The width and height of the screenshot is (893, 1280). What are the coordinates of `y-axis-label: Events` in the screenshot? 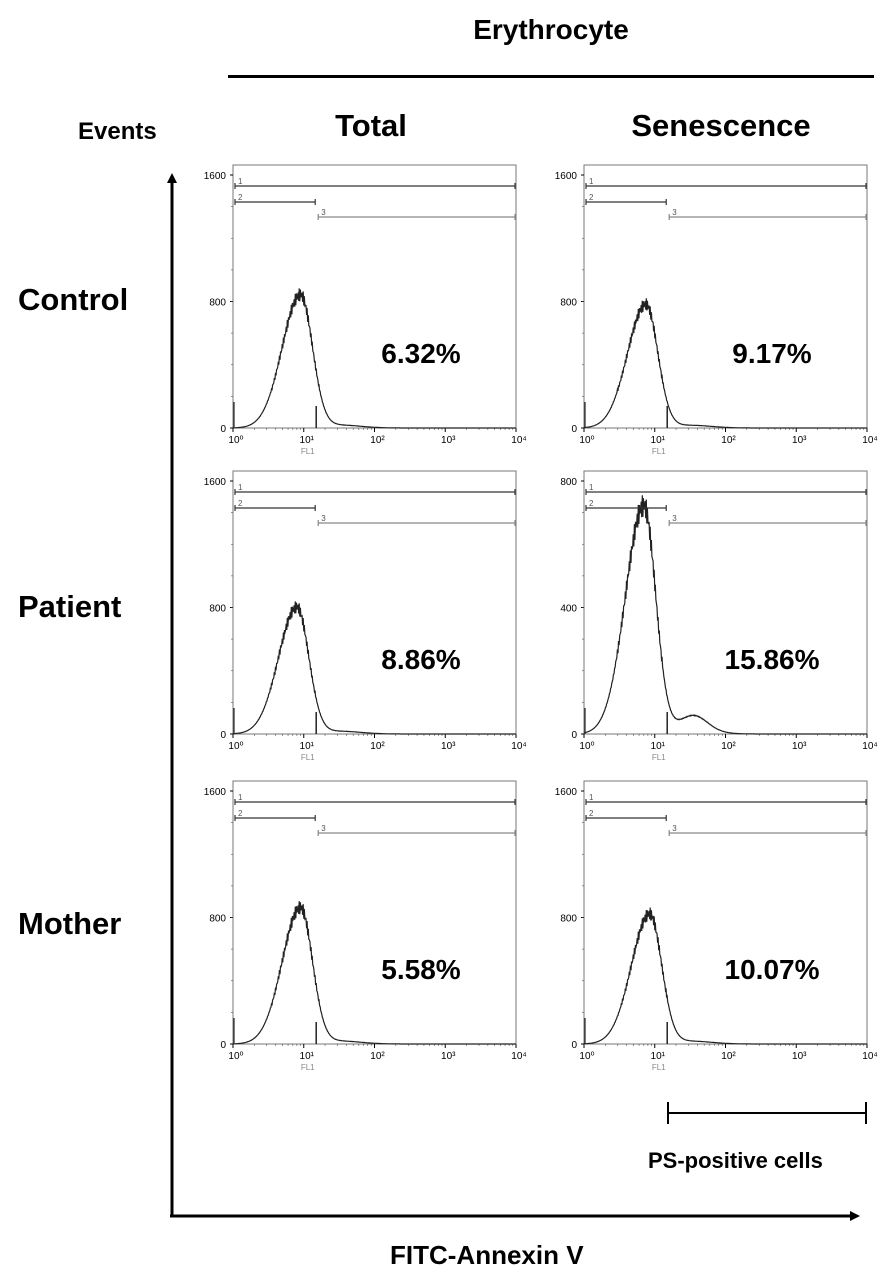 It's located at (117, 131).